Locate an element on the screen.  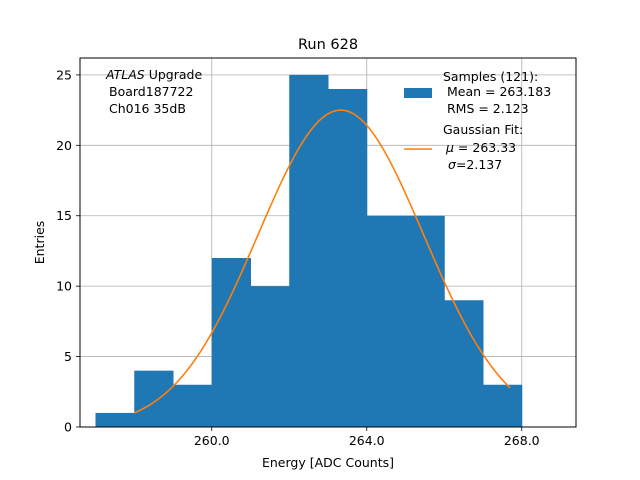
mu-value: = 263.33 is located at coordinates (485, 147).